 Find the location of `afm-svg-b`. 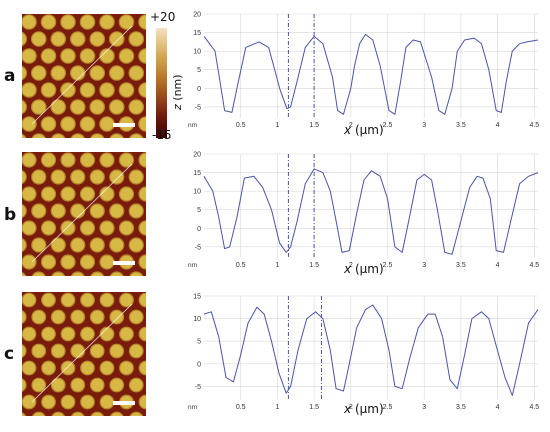

afm-svg-b is located at coordinates (84, 214).